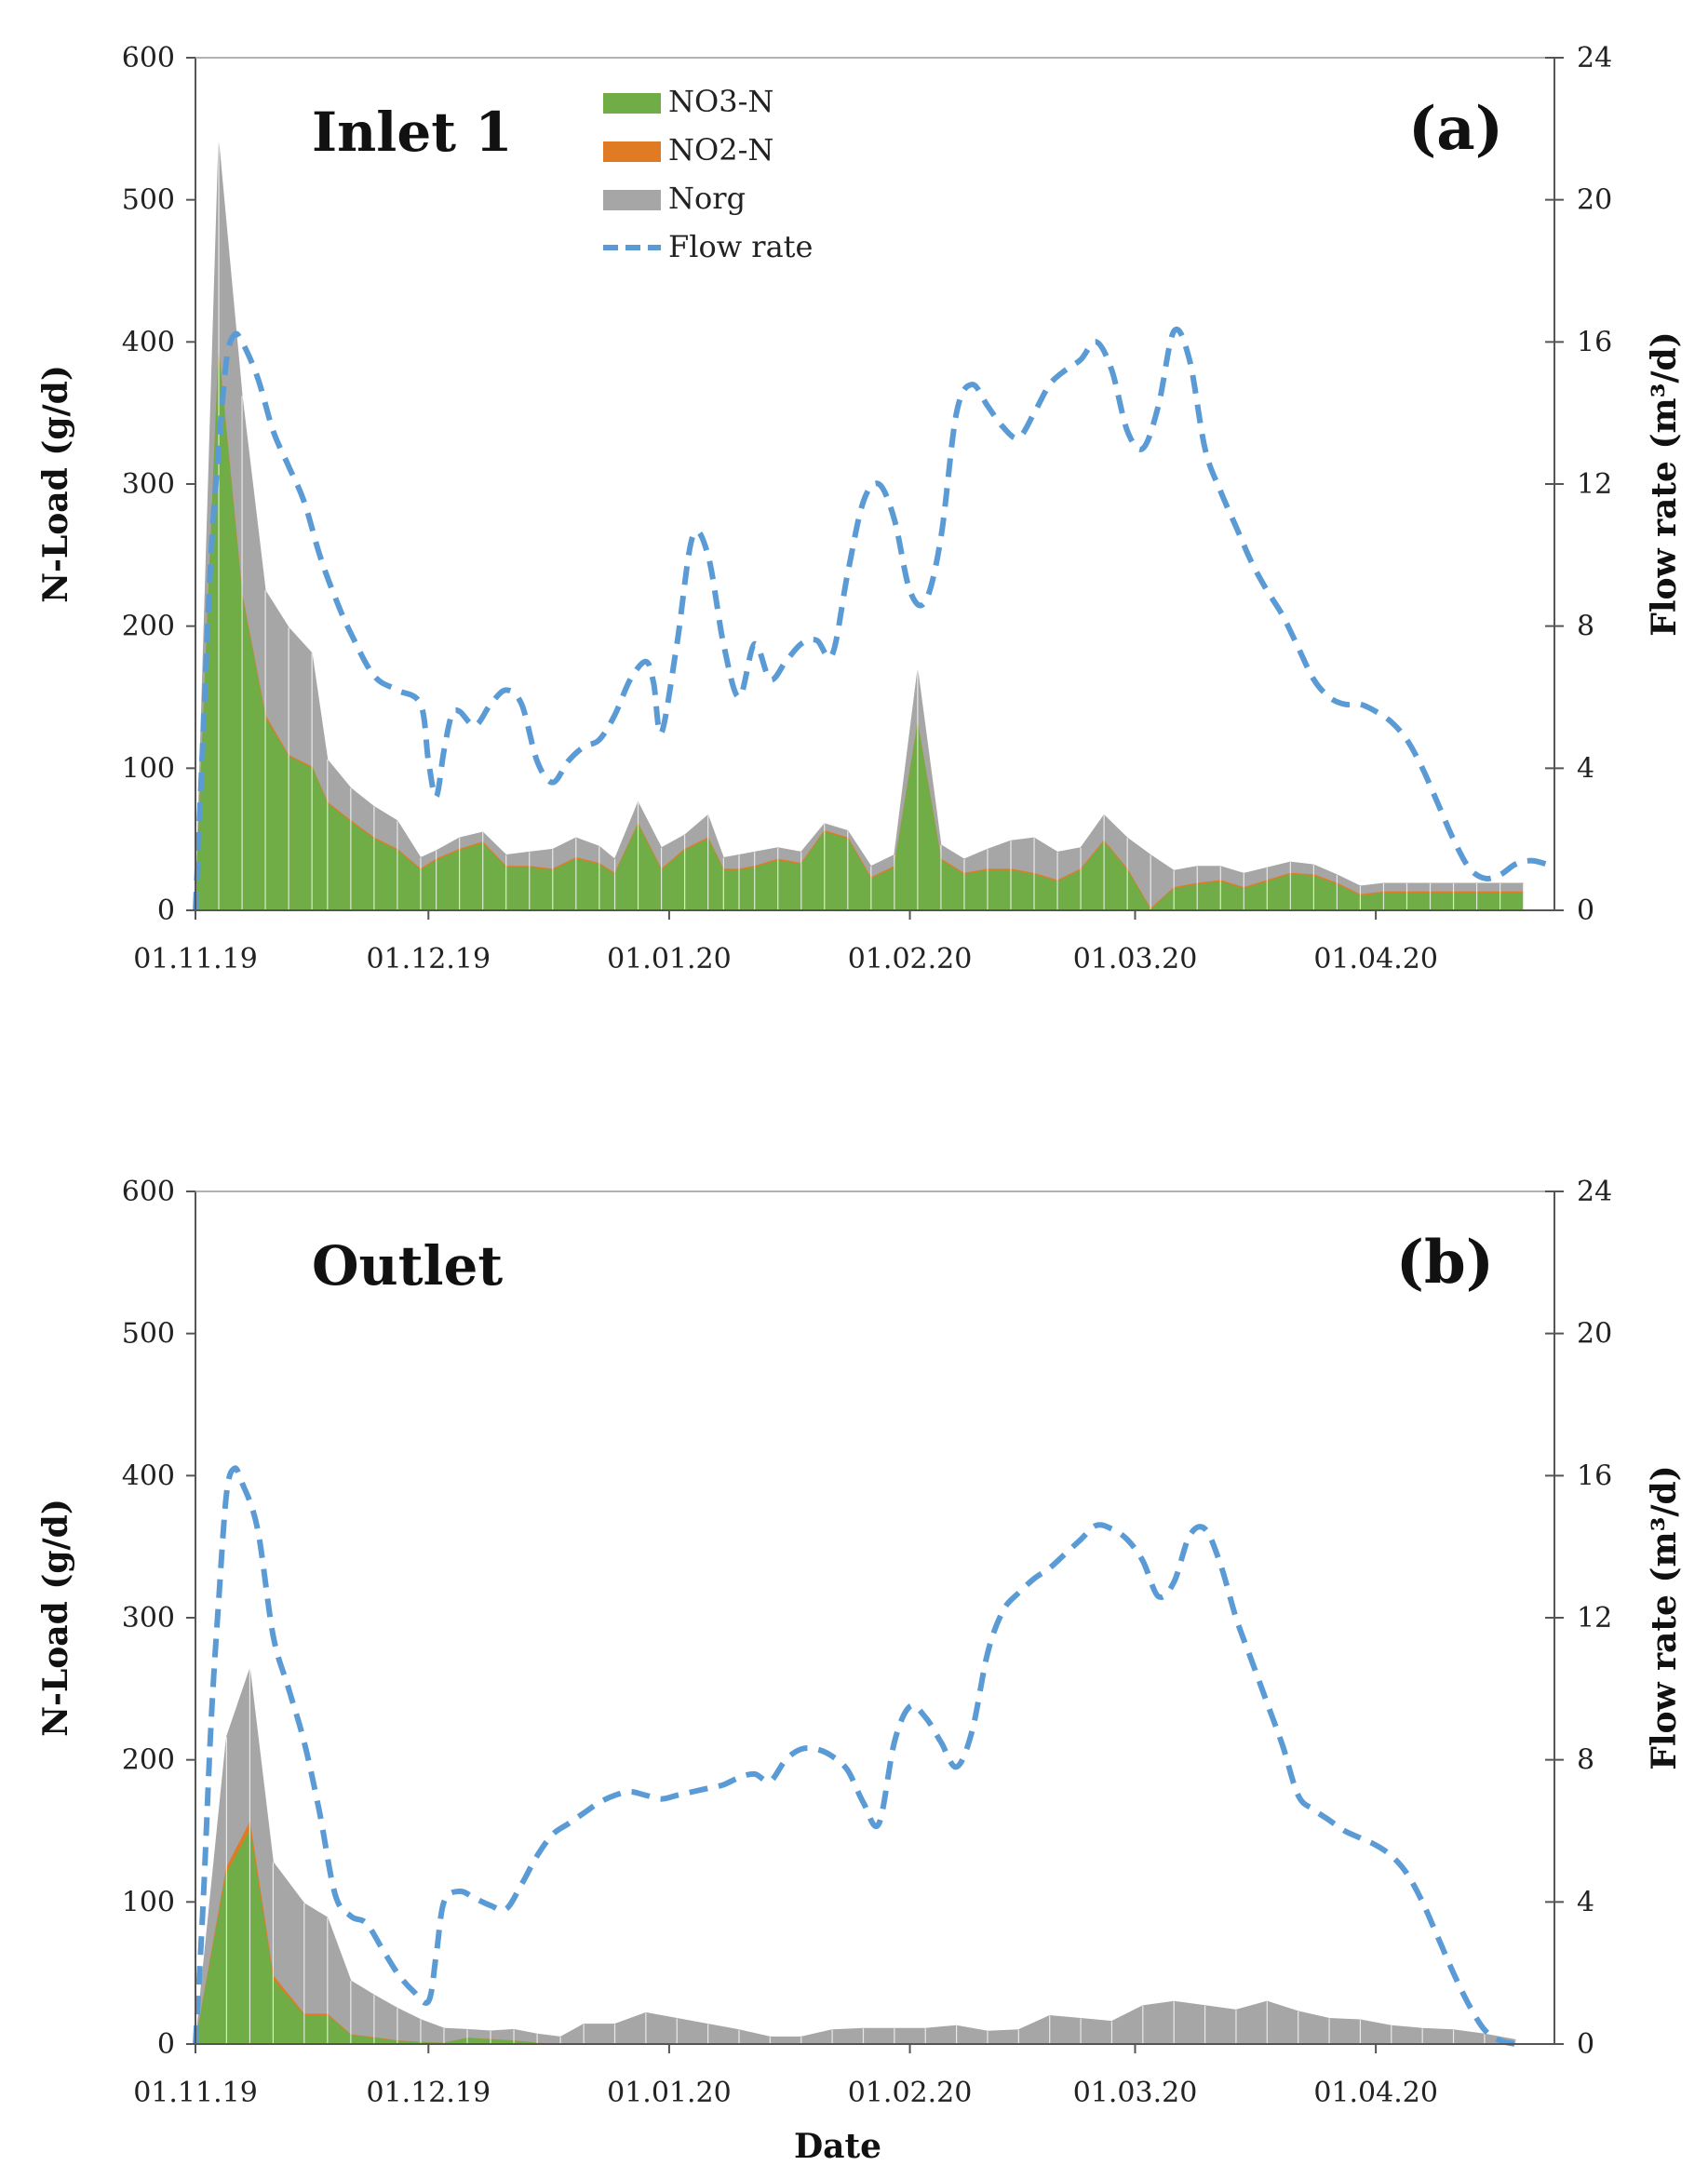  I want to click on legend-swatch-no2, so click(632, 151).